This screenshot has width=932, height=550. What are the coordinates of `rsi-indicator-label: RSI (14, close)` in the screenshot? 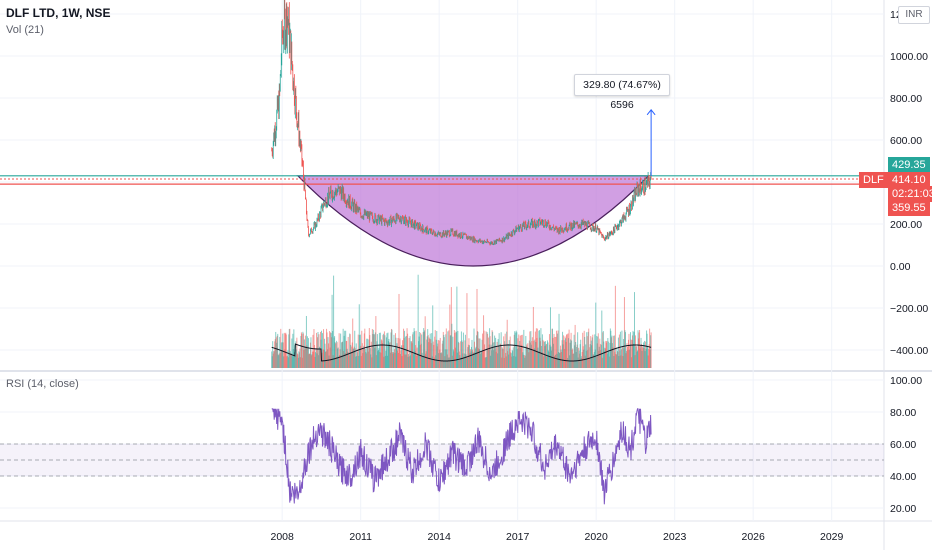 It's located at (42, 384).